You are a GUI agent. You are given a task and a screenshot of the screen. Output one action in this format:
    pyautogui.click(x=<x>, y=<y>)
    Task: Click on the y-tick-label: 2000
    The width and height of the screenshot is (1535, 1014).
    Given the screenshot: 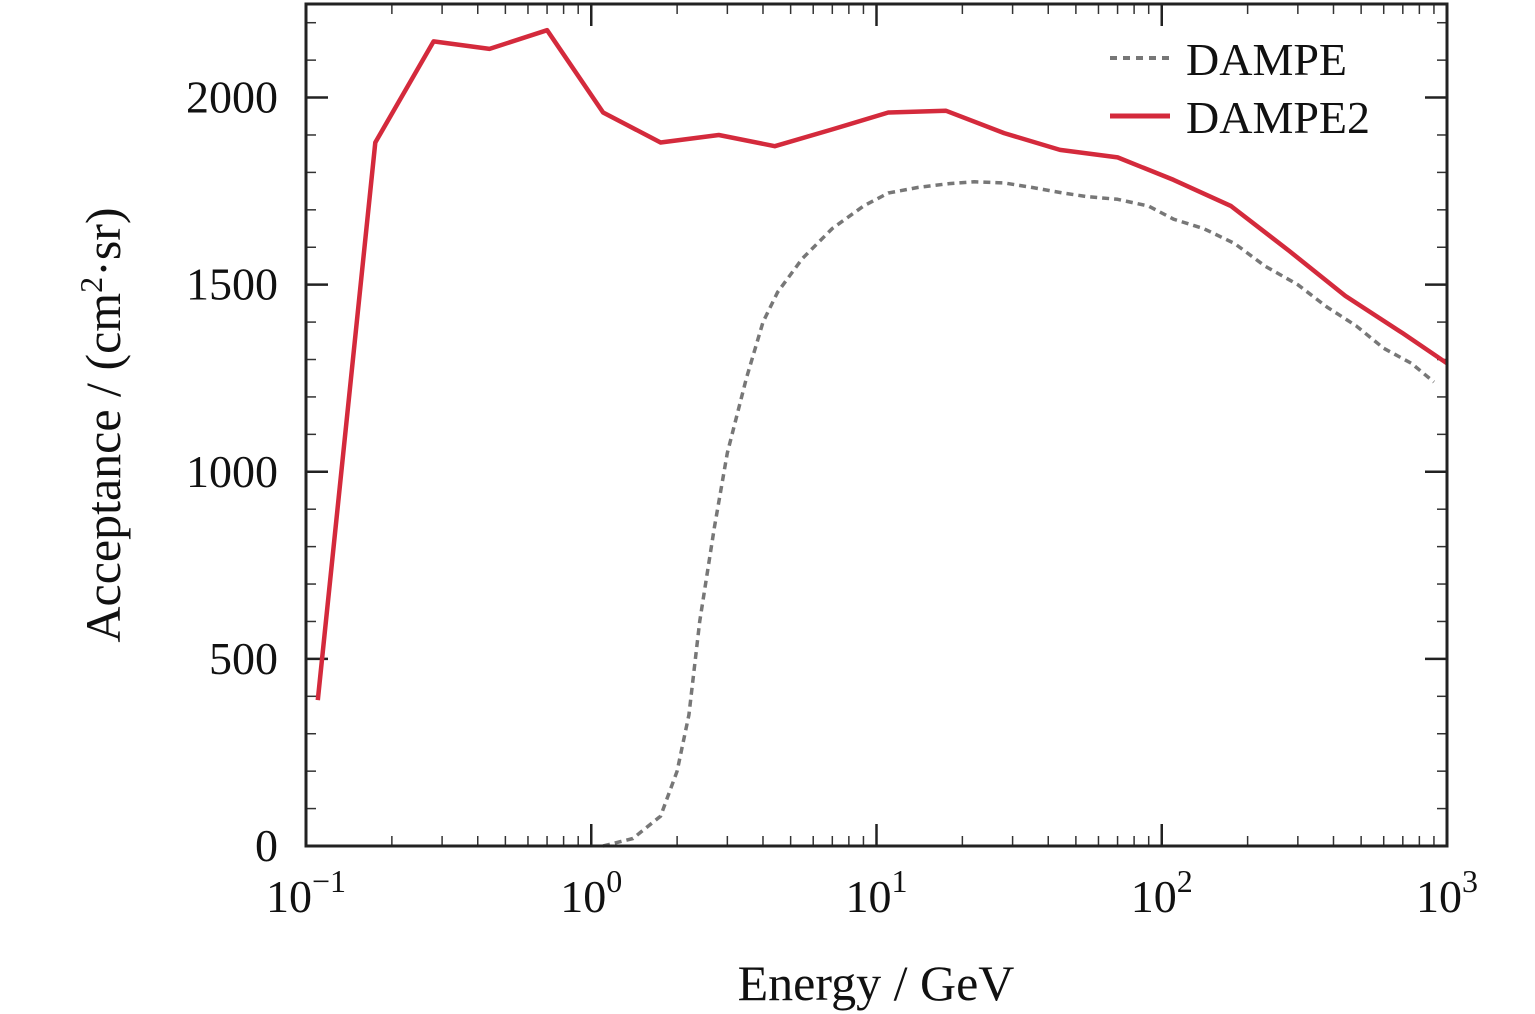 What is the action you would take?
    pyautogui.click(x=232, y=97)
    